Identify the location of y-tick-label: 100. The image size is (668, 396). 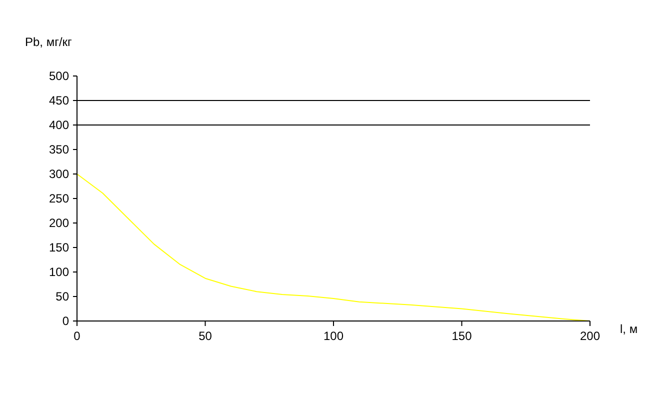
(59, 272).